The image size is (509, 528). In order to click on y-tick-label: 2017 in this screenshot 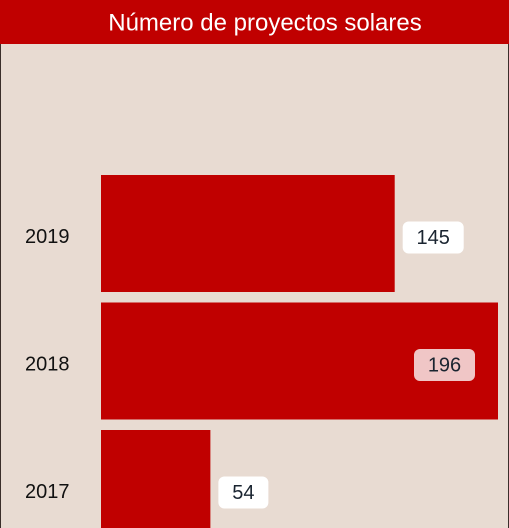, I will do `click(47, 492)`.